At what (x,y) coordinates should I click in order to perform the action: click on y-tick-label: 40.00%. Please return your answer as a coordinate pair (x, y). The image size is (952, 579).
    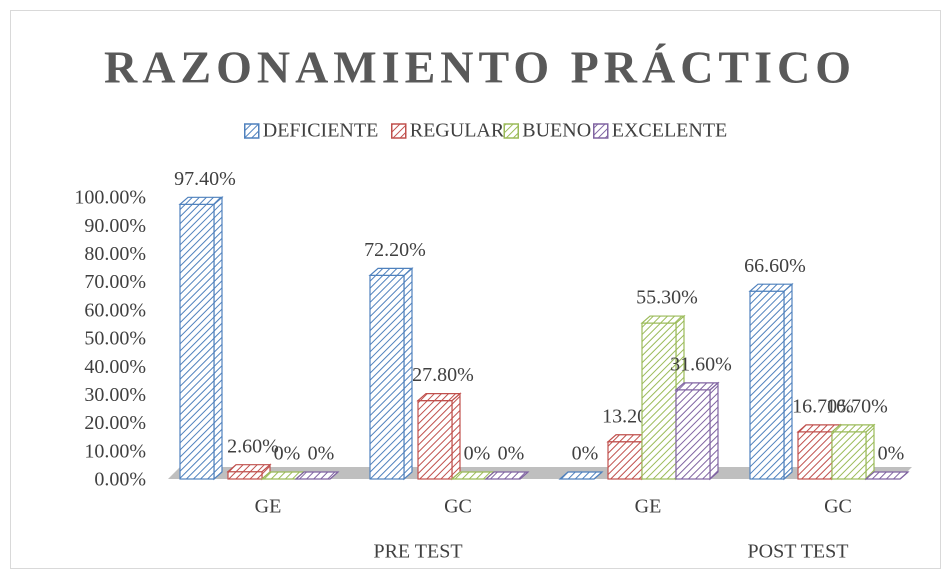
    Looking at the image, I should click on (115, 367).